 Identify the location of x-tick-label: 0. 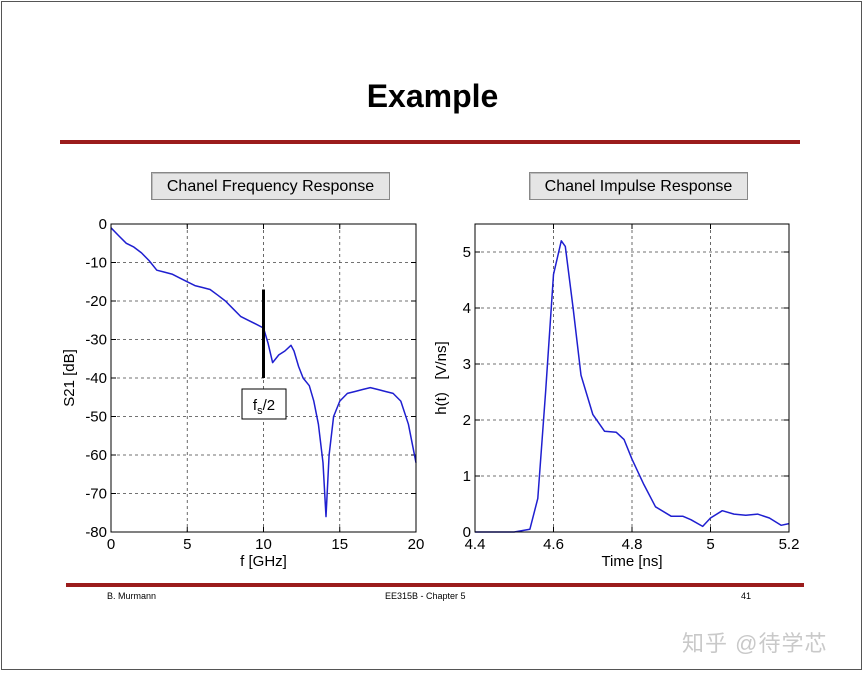
(111, 544).